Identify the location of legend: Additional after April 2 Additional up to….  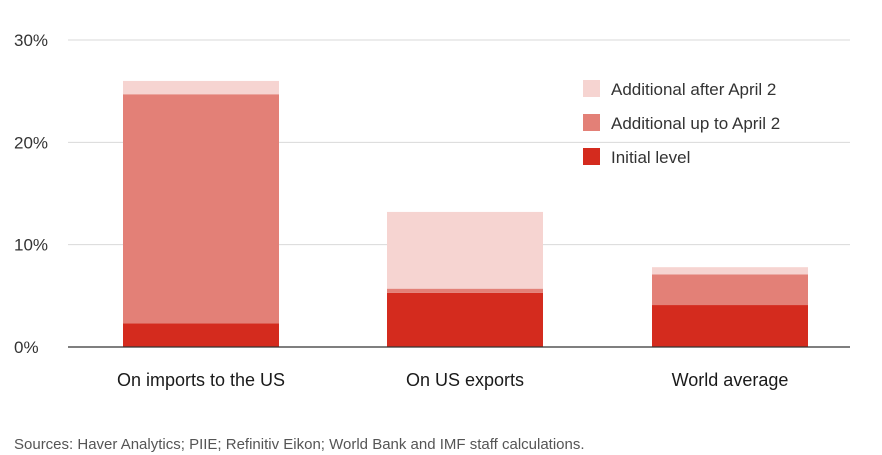
(681, 123).